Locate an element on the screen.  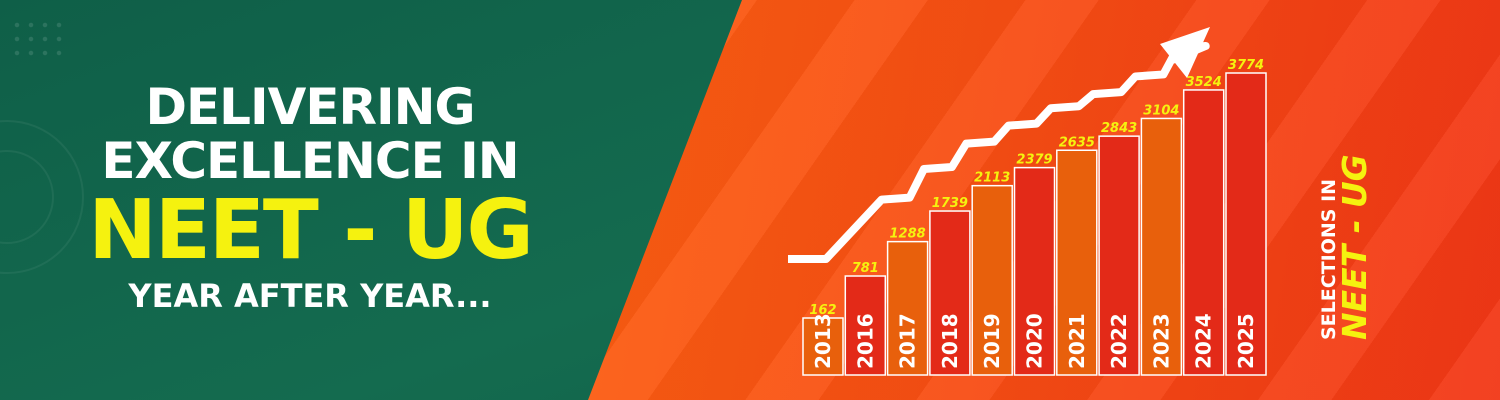
bar-2022 is located at coordinates (1119, 255).